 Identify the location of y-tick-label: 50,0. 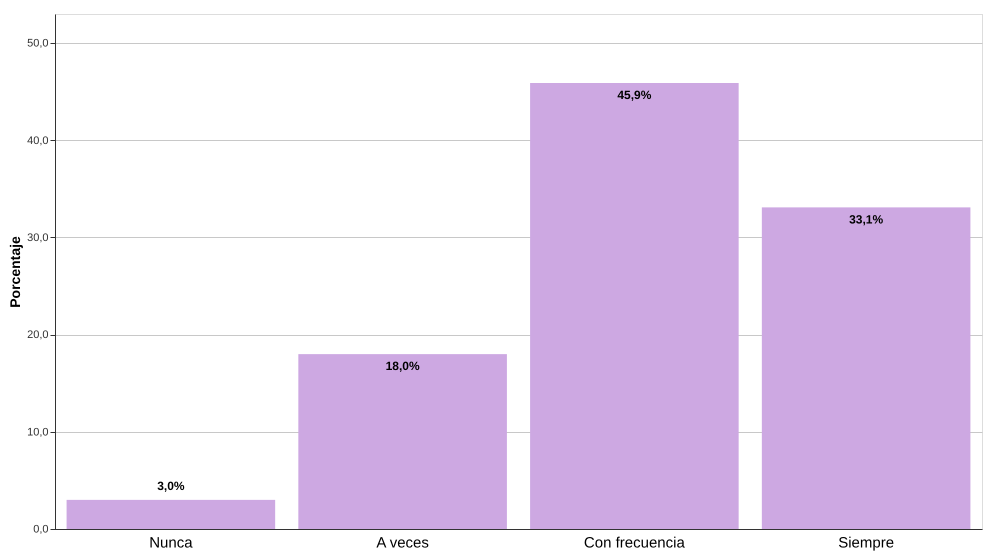
(37, 44).